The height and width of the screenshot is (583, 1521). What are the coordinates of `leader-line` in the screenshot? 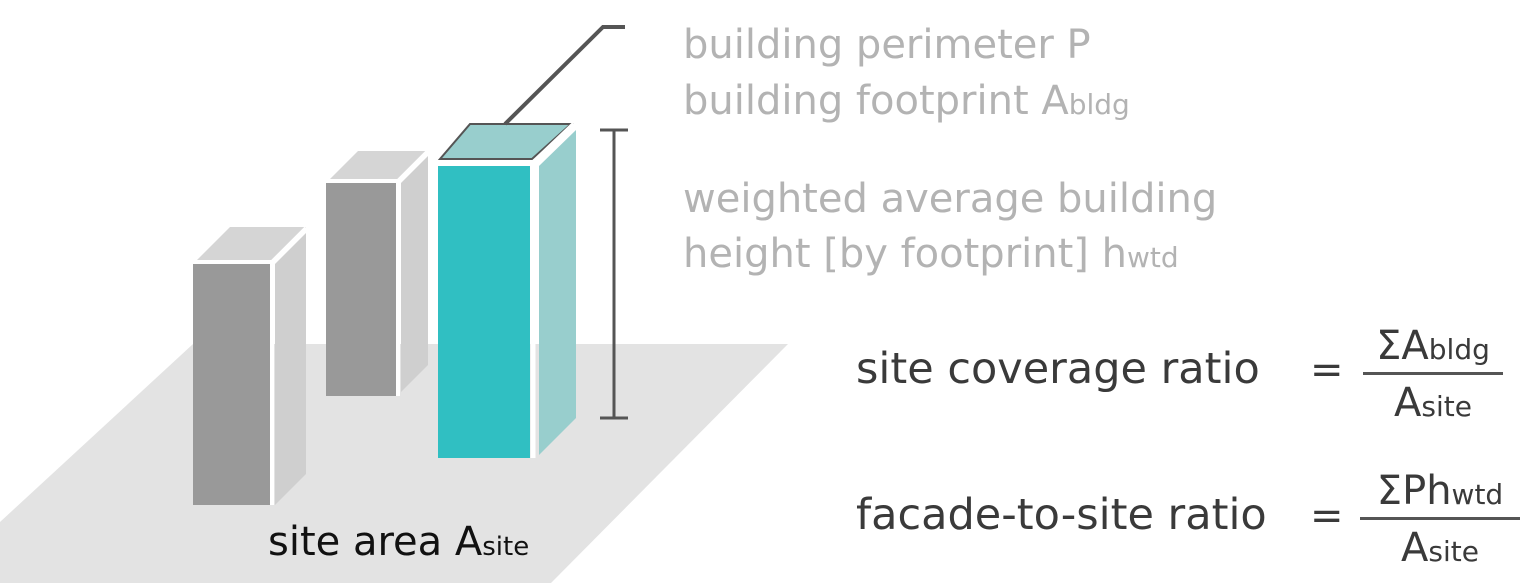 It's located at (564, 75).